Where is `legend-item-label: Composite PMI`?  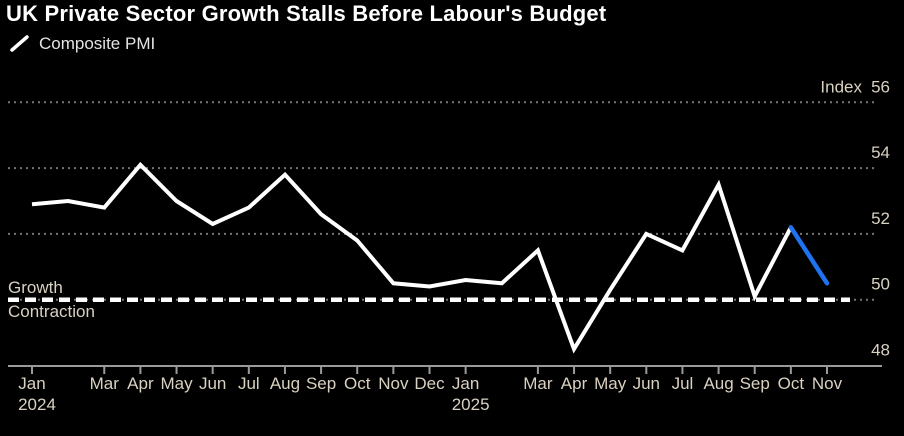 legend-item-label: Composite PMI is located at coordinates (97, 43).